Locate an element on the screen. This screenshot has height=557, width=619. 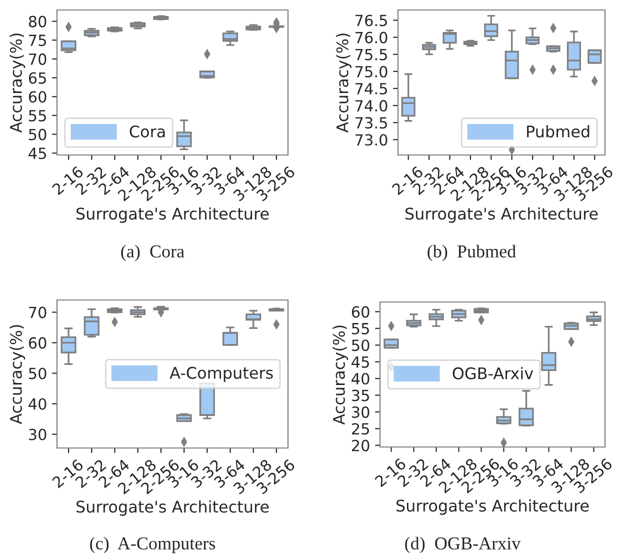
legend-label: OGB-Arxiv is located at coordinates (493, 373).